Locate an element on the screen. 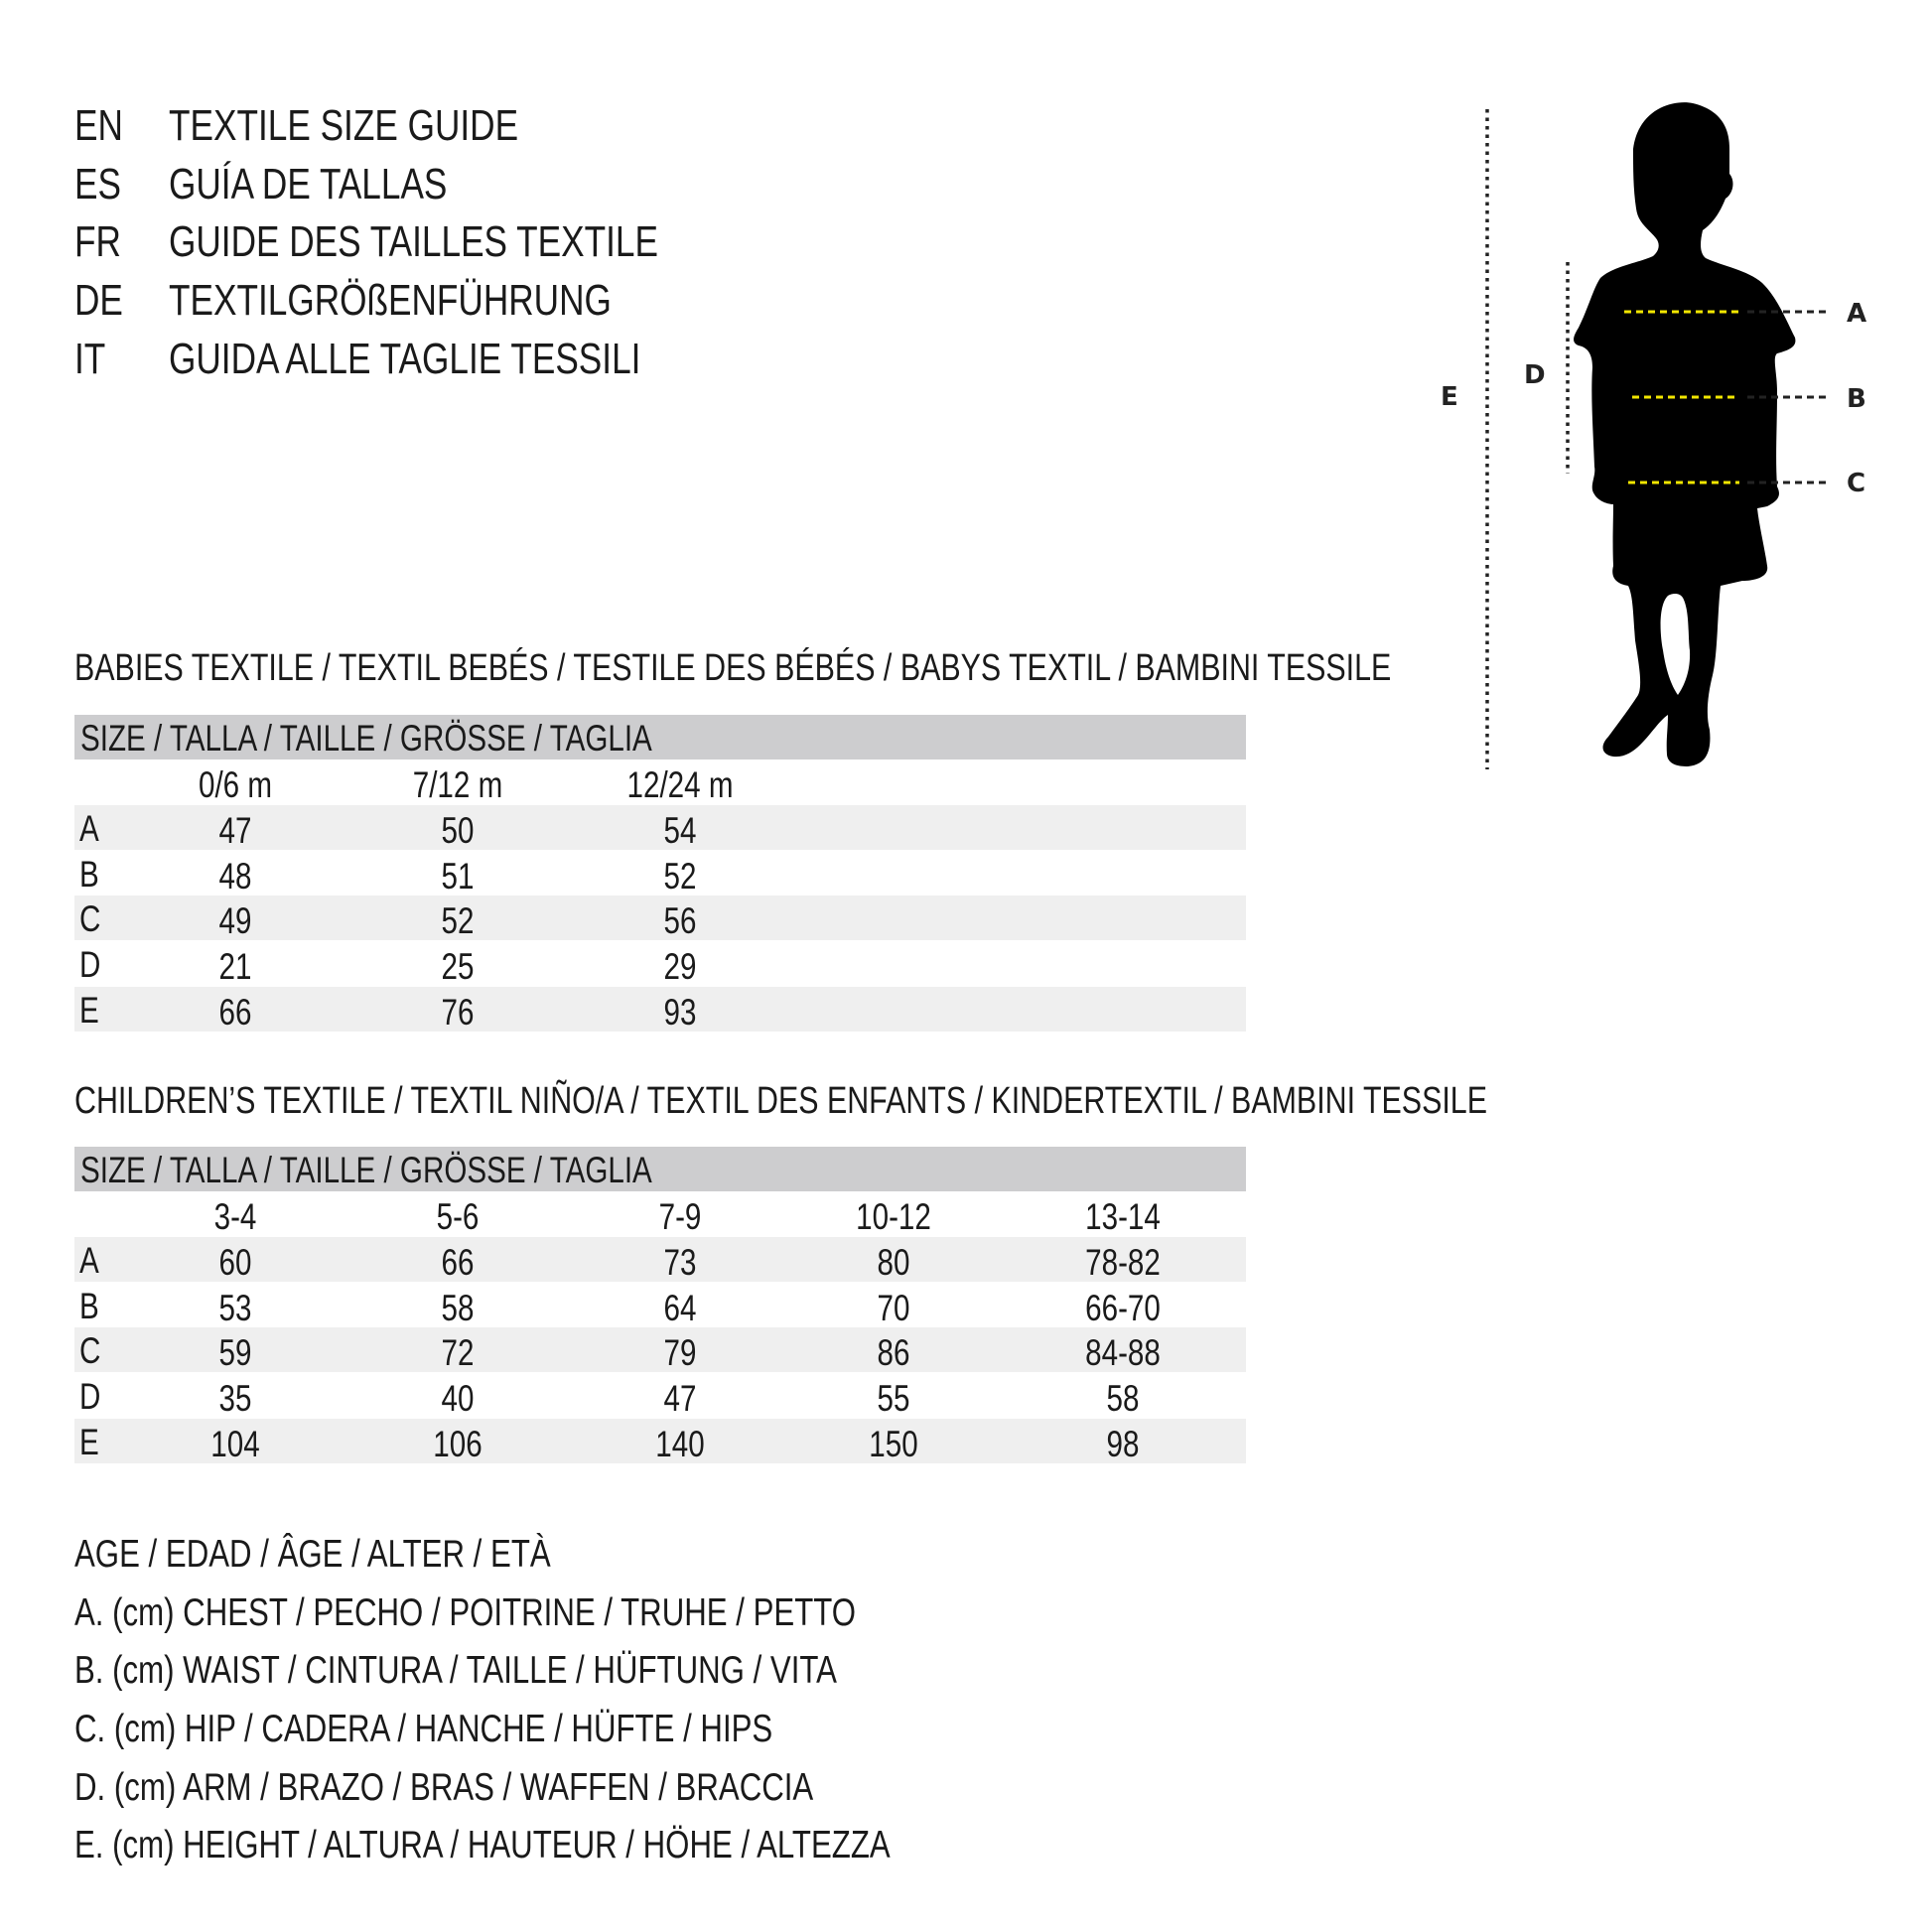  table-cell: 56 is located at coordinates (680, 921).